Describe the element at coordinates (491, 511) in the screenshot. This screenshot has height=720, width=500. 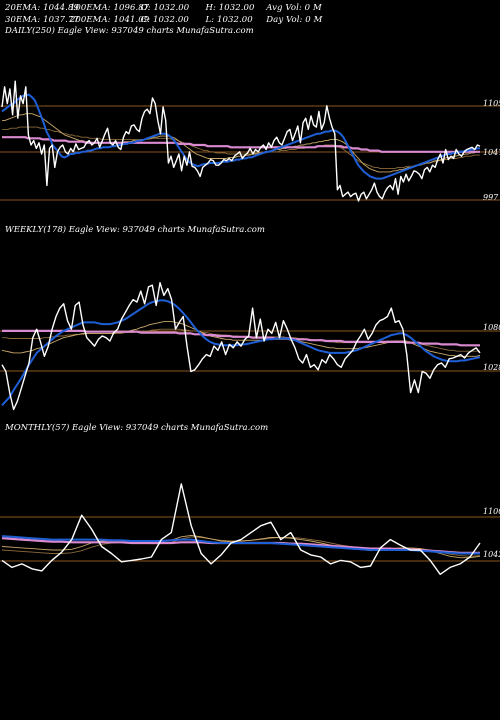
I see `level-label: 1100` at that location.